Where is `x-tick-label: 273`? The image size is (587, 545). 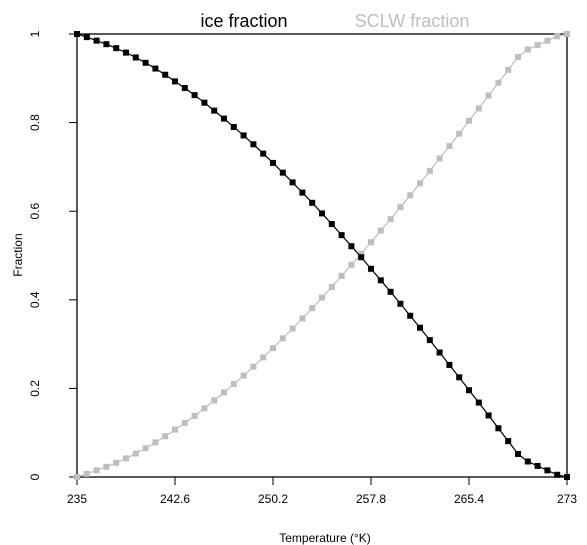 x-tick-label: 273 is located at coordinates (567, 499).